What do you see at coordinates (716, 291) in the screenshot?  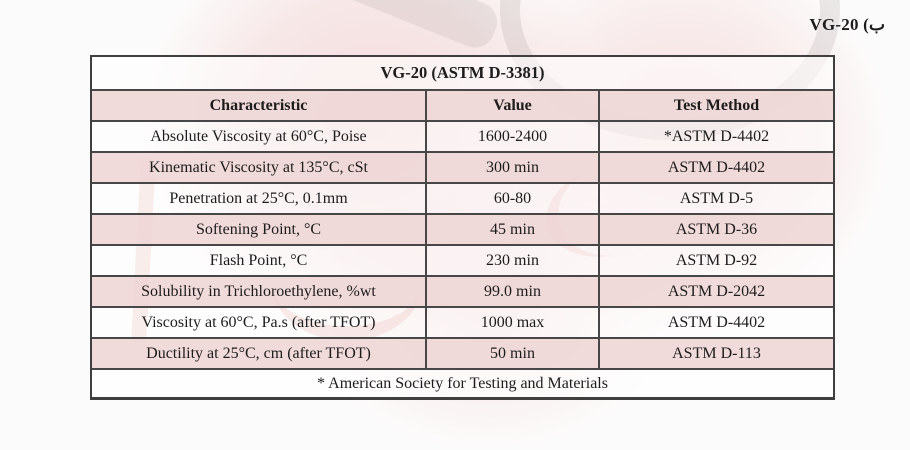 I see `cell-test-method: ASTM D-2042` at bounding box center [716, 291].